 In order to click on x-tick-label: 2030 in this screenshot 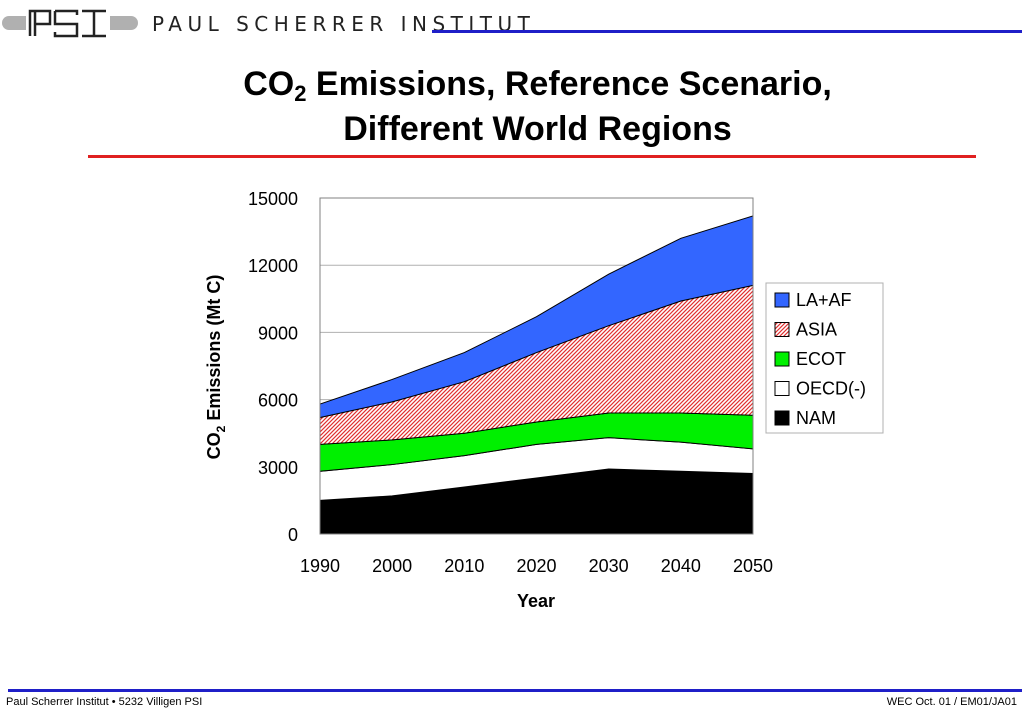, I will do `click(609, 566)`.